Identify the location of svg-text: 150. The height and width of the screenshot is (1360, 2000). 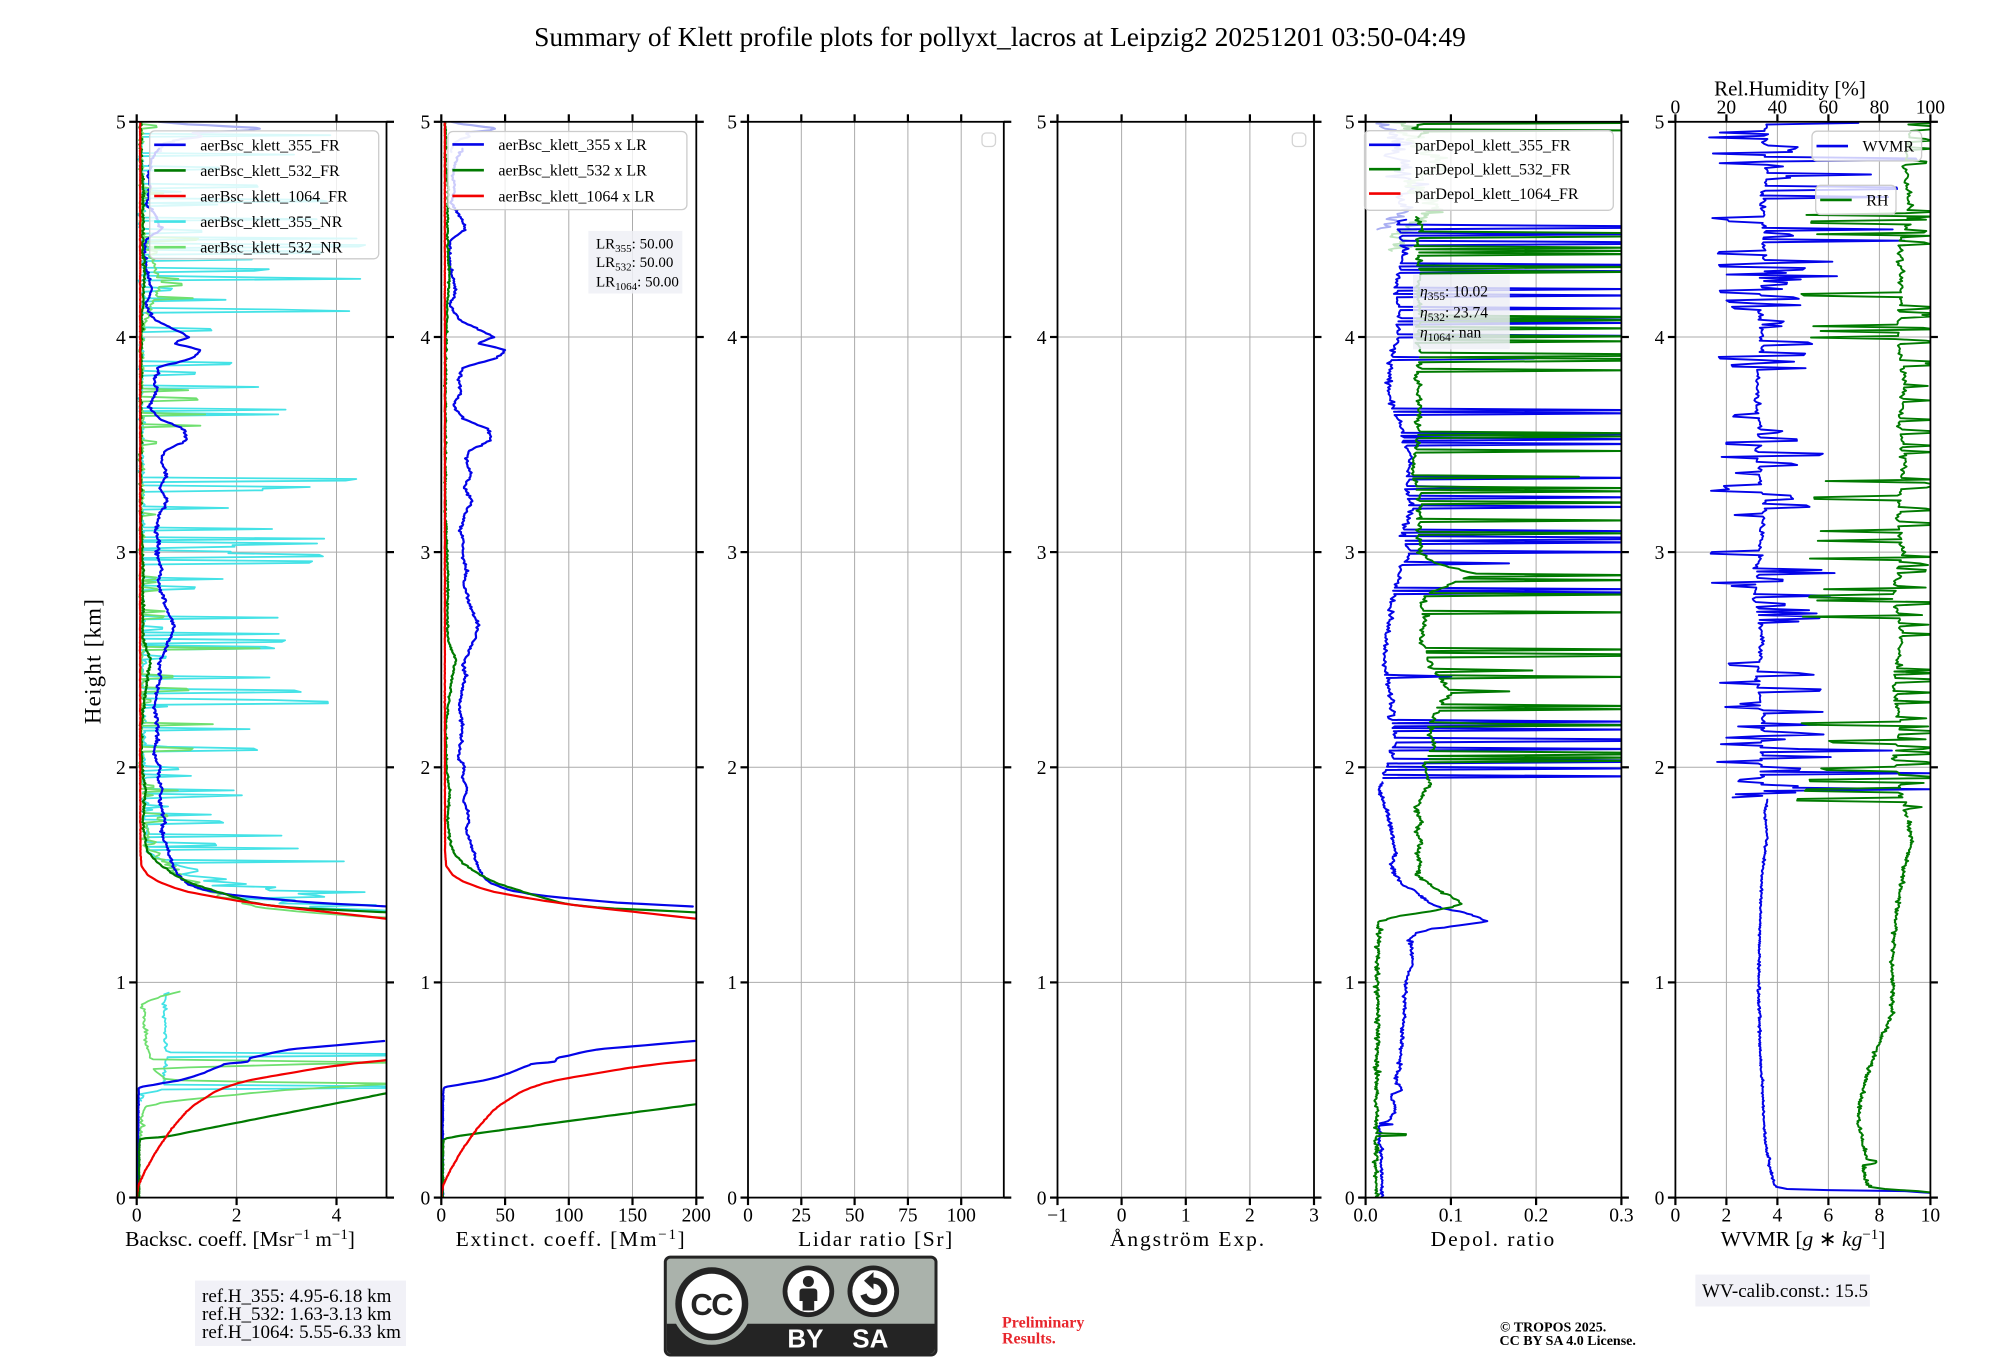
(632, 1215).